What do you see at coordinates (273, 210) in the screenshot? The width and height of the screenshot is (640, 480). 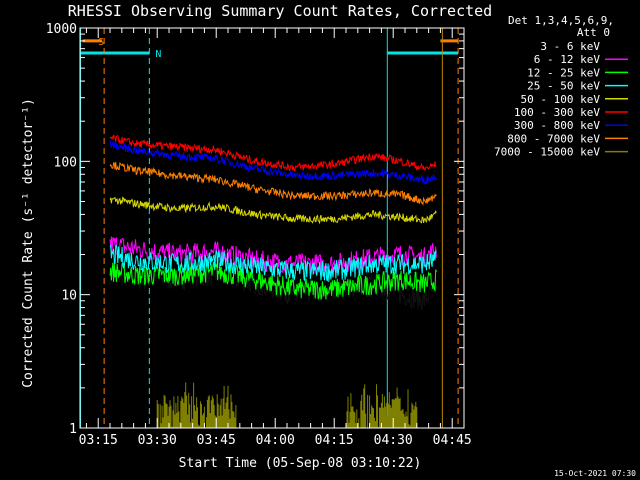 I see `series-4-trace` at bounding box center [273, 210].